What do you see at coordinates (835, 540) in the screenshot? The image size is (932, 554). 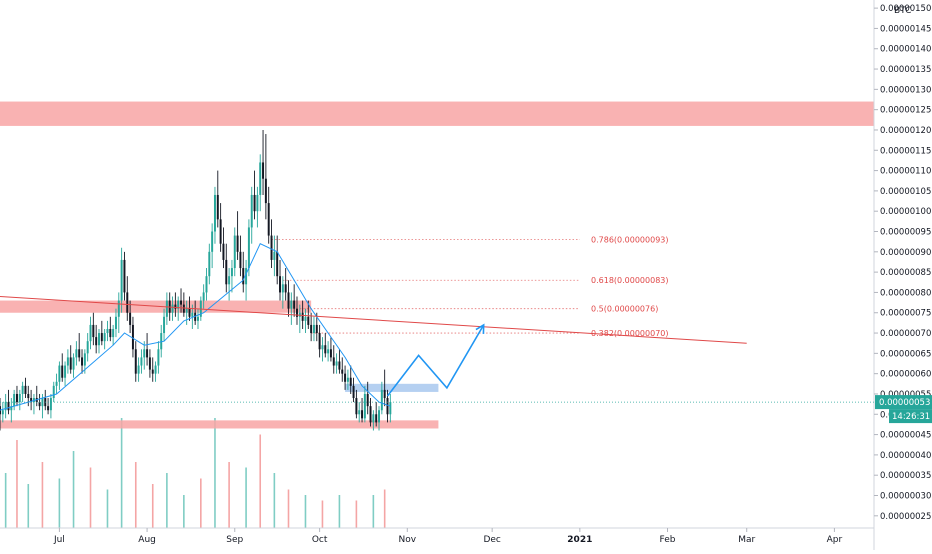 I see `time-tick-label: Apr` at bounding box center [835, 540].